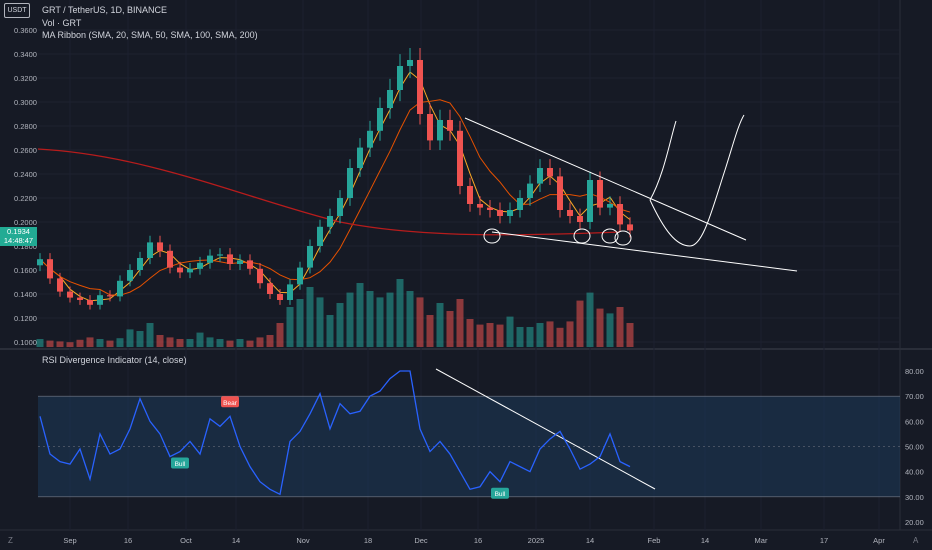 Image resolution: width=932 pixels, height=550 pixels. I want to click on volume-layer, so click(335, 313).